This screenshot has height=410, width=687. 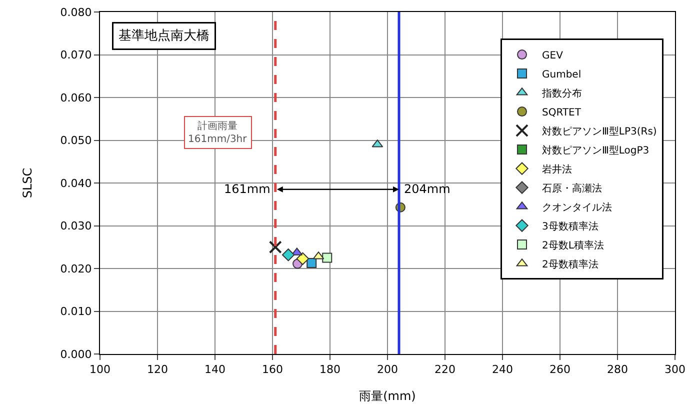 I want to click on x-tick-label: 220, so click(x=445, y=369).